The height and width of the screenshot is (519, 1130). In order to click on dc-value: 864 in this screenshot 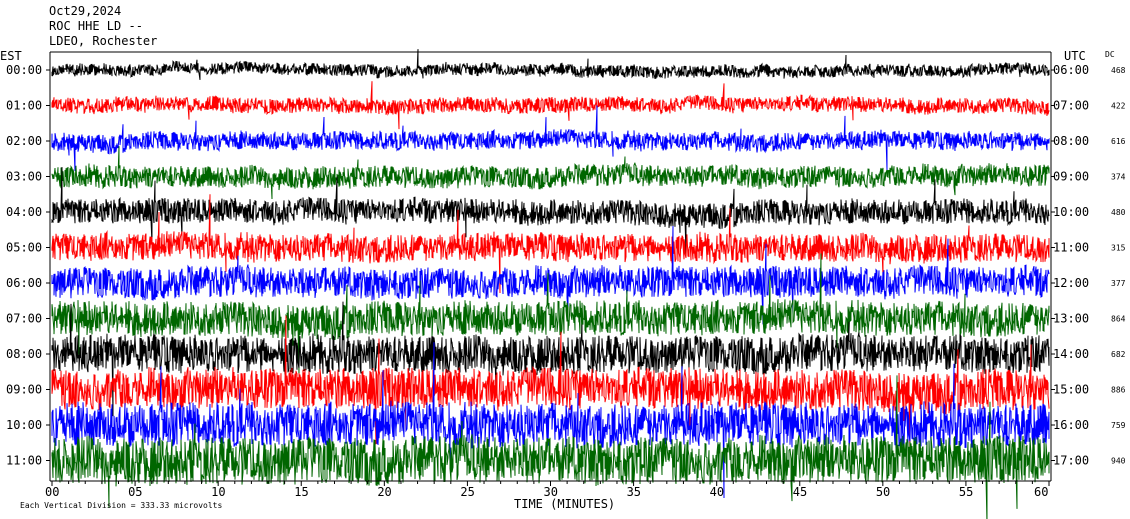, I will do `click(1118, 319)`.